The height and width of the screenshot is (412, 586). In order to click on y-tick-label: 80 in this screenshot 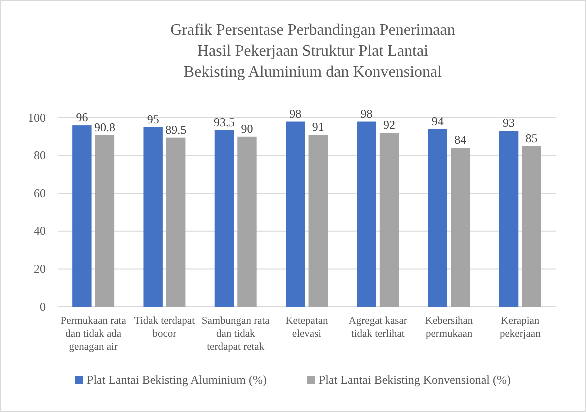, I will do `click(40, 155)`.